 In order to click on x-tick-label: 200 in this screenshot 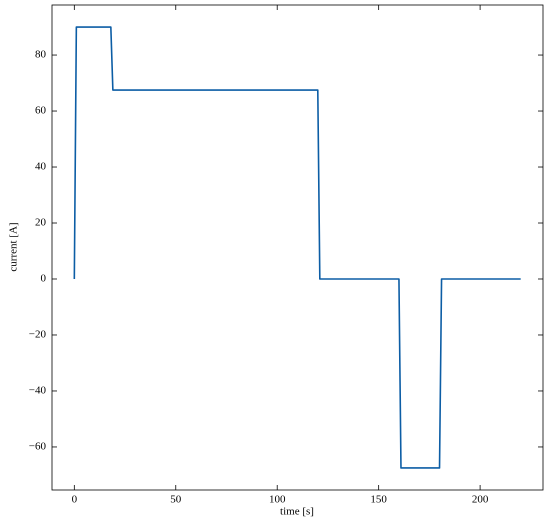, I will do `click(480, 500)`.